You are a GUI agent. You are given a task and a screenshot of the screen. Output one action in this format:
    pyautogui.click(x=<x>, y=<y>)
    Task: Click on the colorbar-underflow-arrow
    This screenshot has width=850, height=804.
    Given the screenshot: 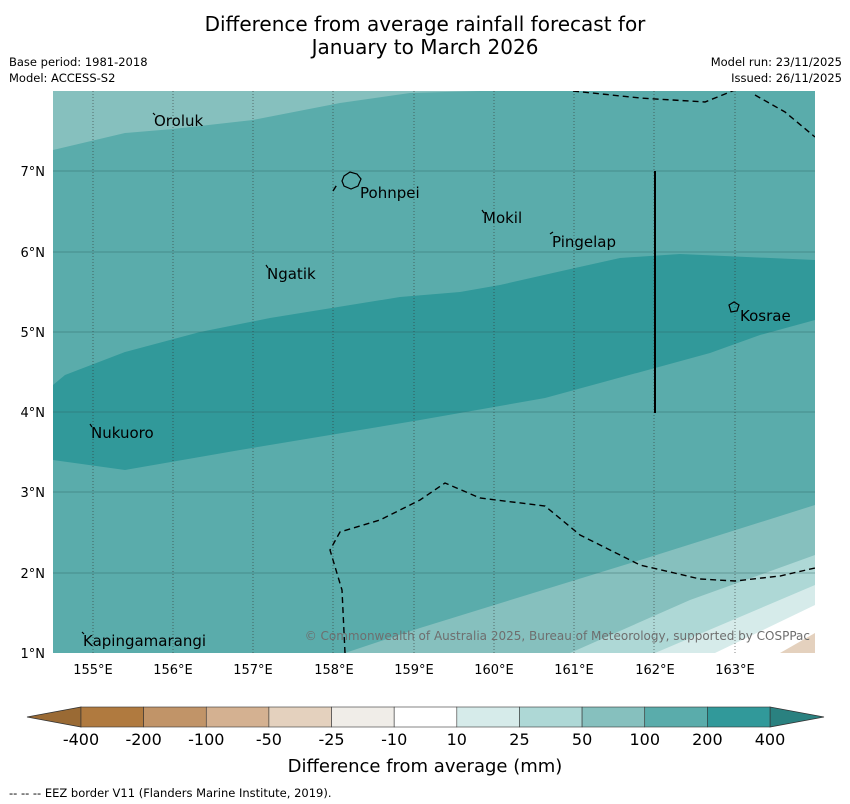 What is the action you would take?
    pyautogui.click(x=54, y=717)
    